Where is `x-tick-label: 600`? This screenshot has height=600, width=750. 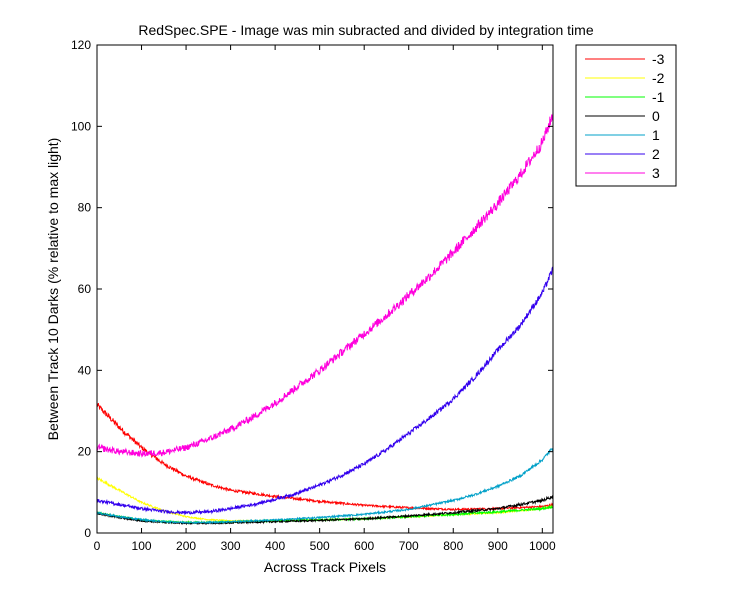 x-tick-label: 600 is located at coordinates (364, 546).